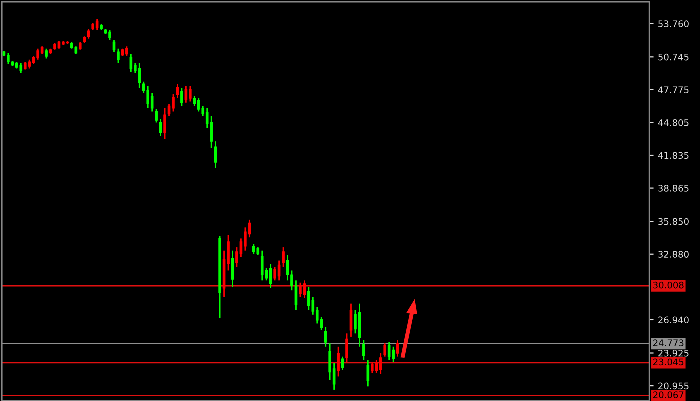  I want to click on y-tick-label: 26.940, so click(673, 320).